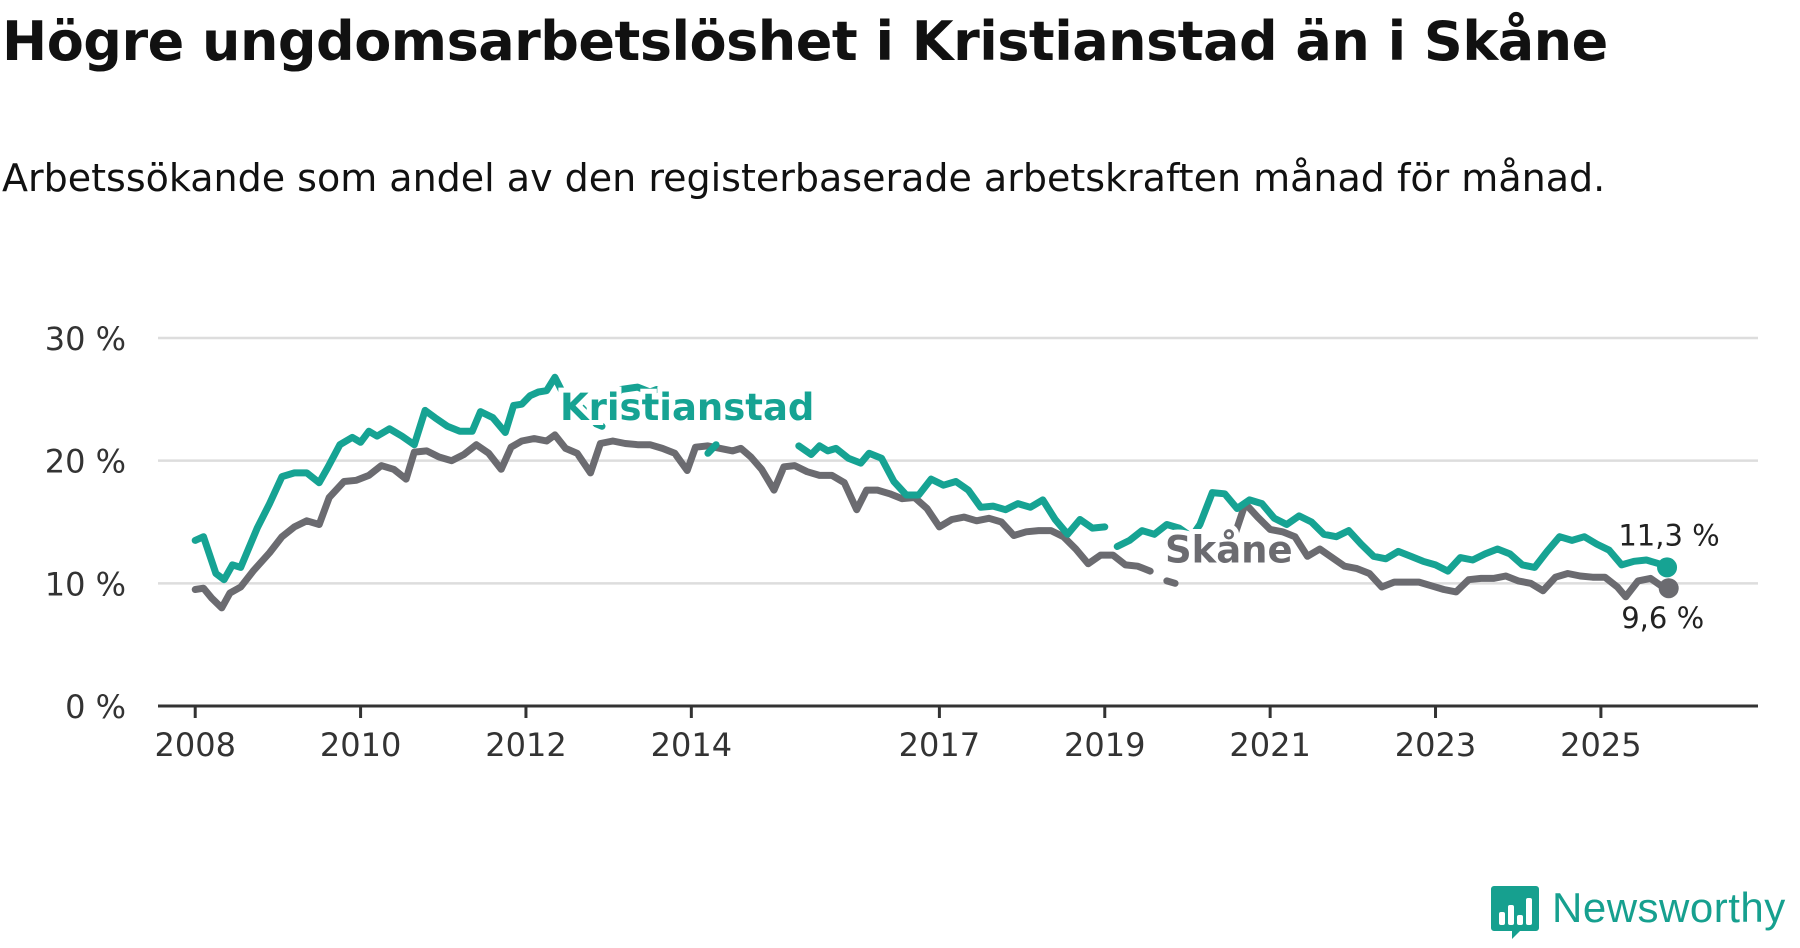  I want to click on x-tick-label: 2025, so click(1600, 745).